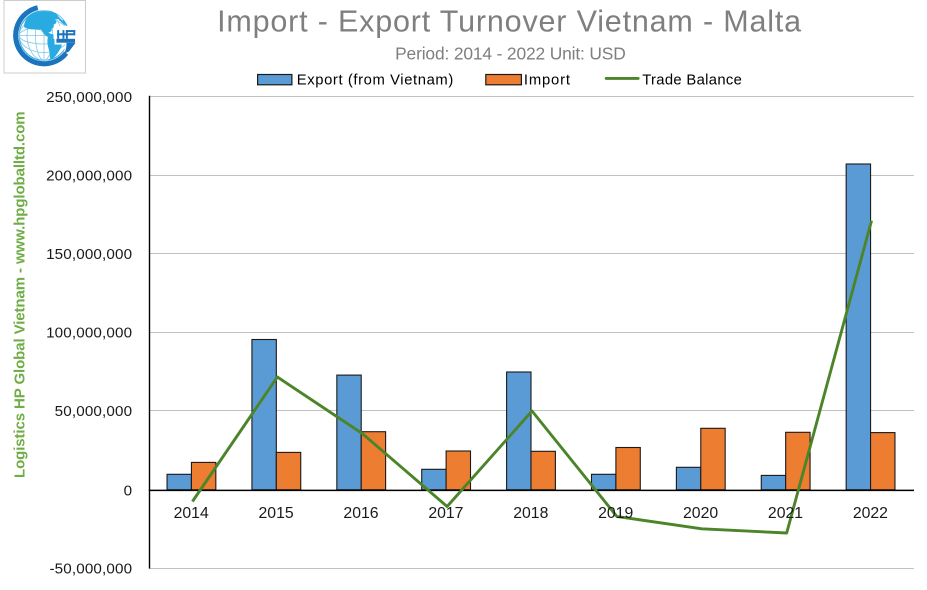 The image size is (927, 590). Describe the element at coordinates (445, 513) in the screenshot. I see `svg-text: 2017` at that location.